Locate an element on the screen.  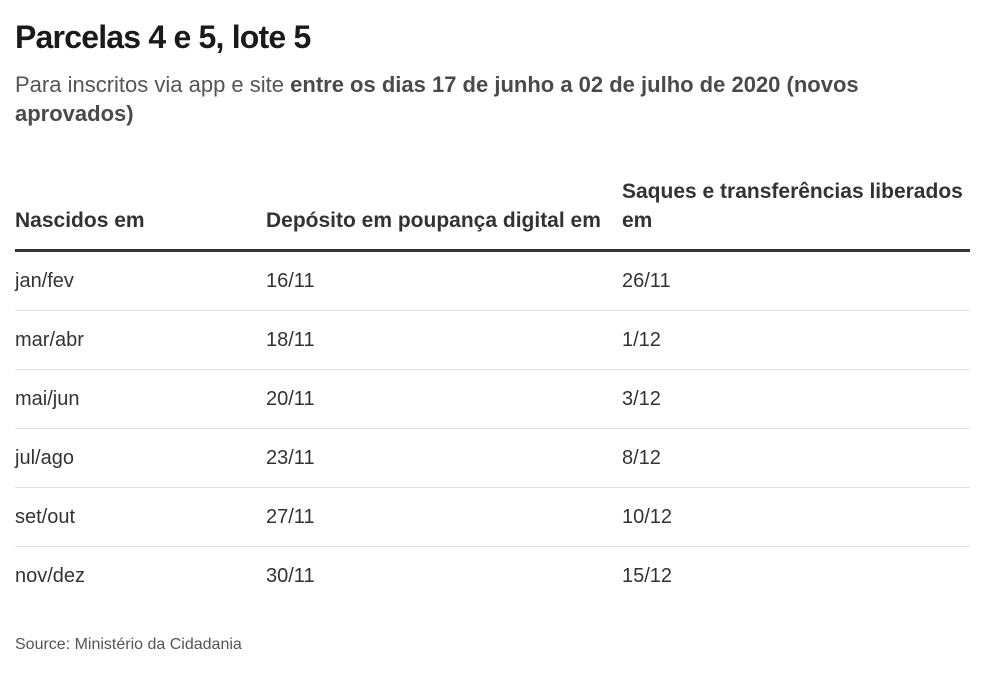
table-row: jan/fev 16/11 26/11 is located at coordinates (492, 280).